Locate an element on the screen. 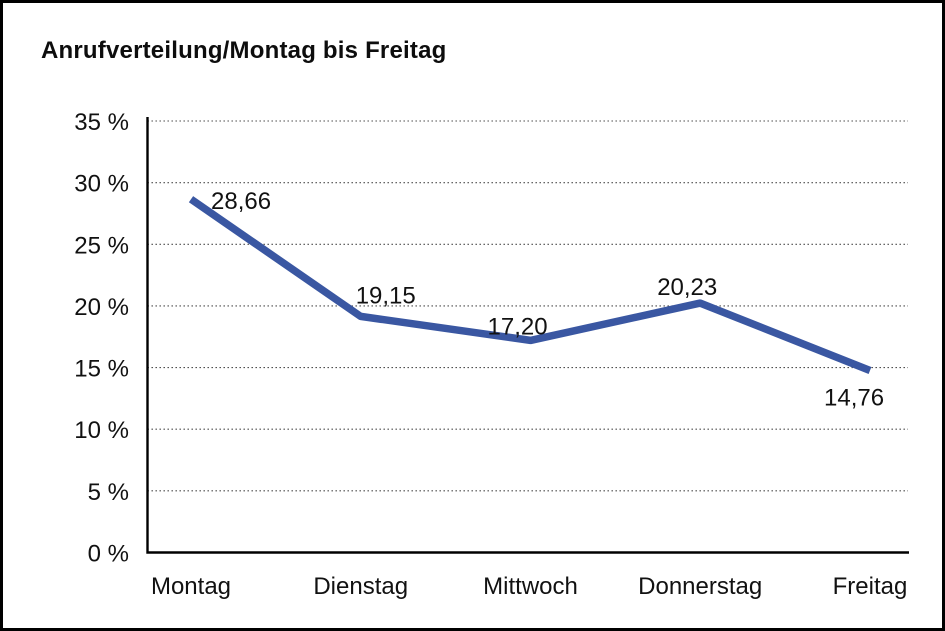 This screenshot has width=945, height=631. chart-title: Anrufverteilung/Montag bis Freitag is located at coordinates (244, 50).